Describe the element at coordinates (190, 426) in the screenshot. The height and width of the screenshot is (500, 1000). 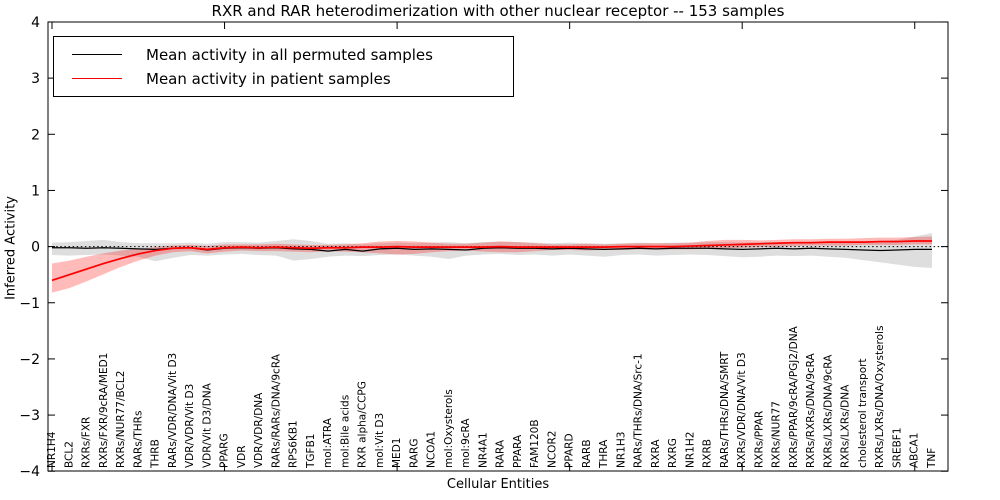
I see `x-category-label: VDR/VDR/Vit D3` at that location.